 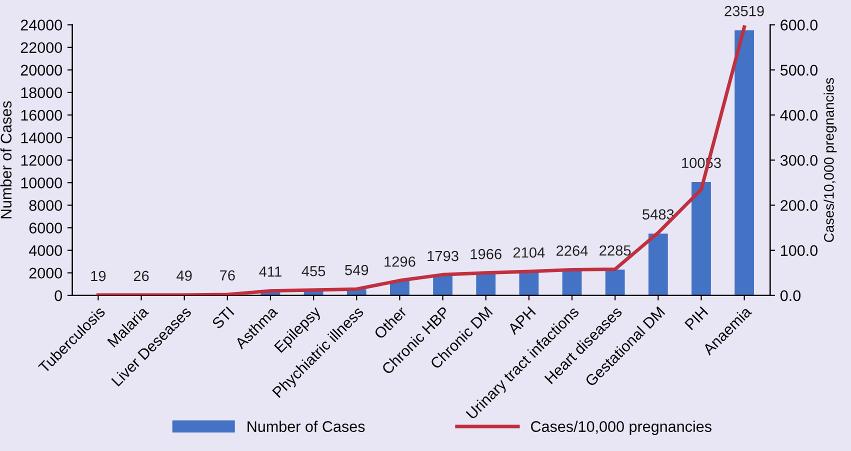 I want to click on y-tick-label: 6000, so click(x=45, y=228).